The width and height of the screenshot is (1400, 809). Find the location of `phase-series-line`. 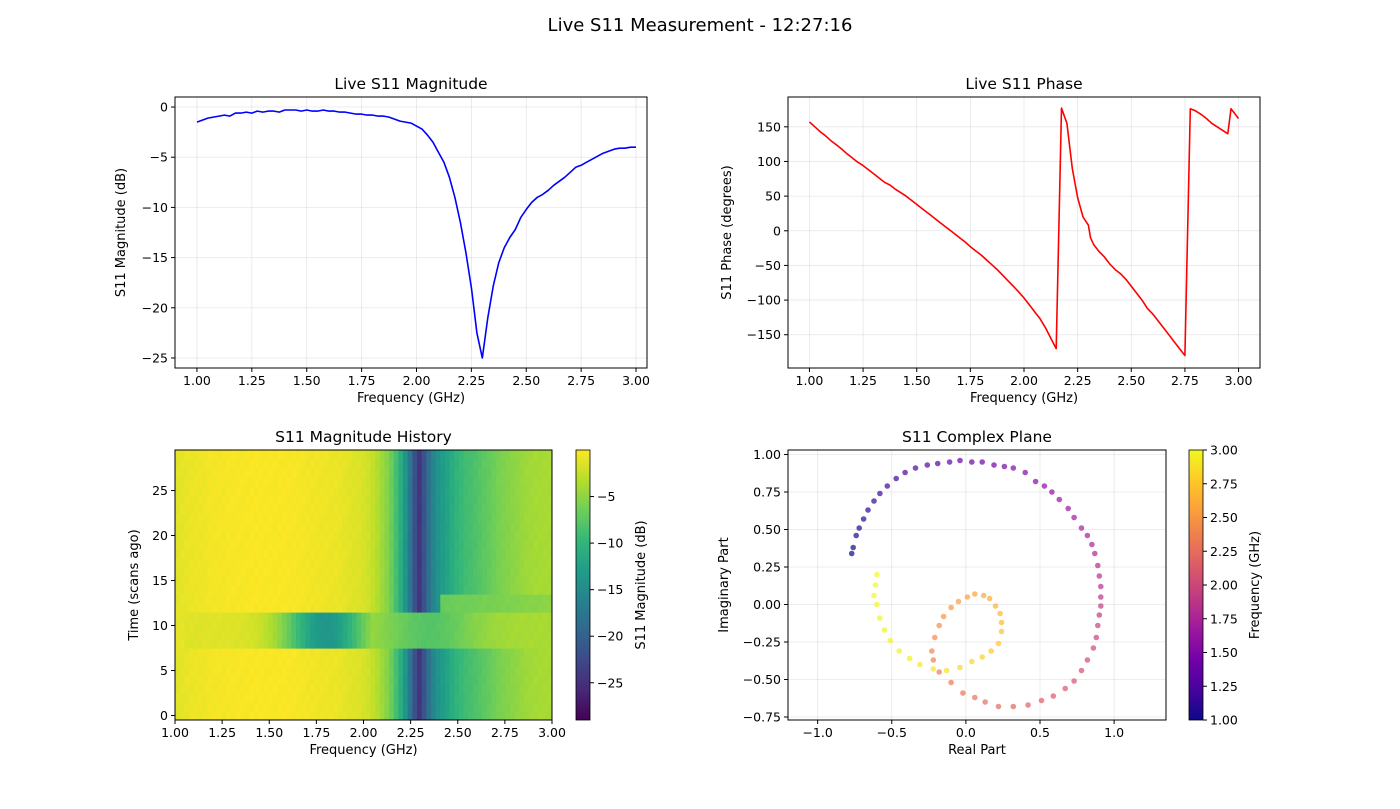

phase-series-line is located at coordinates (1024, 232).